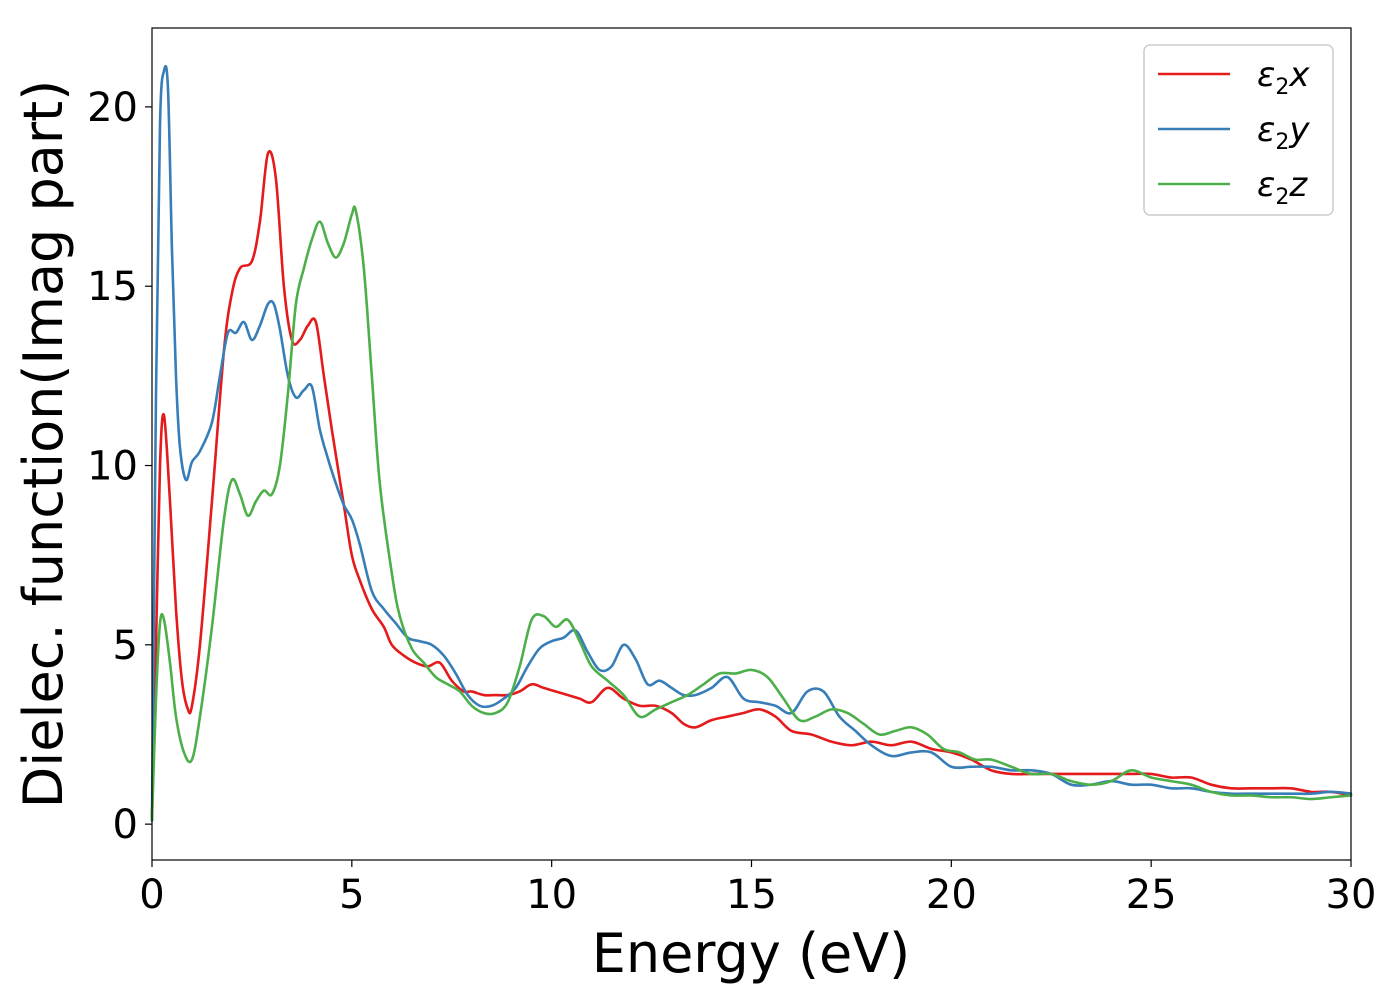 Image resolution: width=1400 pixels, height=1000 pixels. I want to click on x-tick-label: 10, so click(551, 895).